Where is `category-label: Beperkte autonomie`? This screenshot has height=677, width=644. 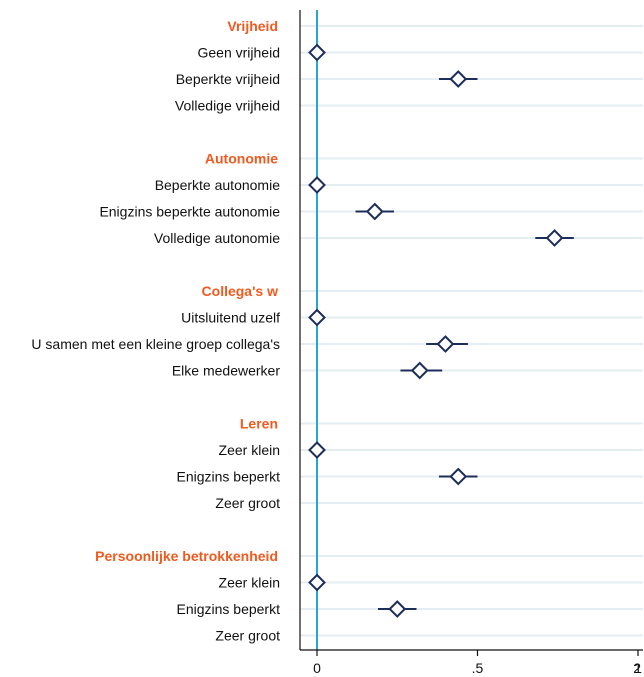 category-label: Beperkte autonomie is located at coordinates (218, 185).